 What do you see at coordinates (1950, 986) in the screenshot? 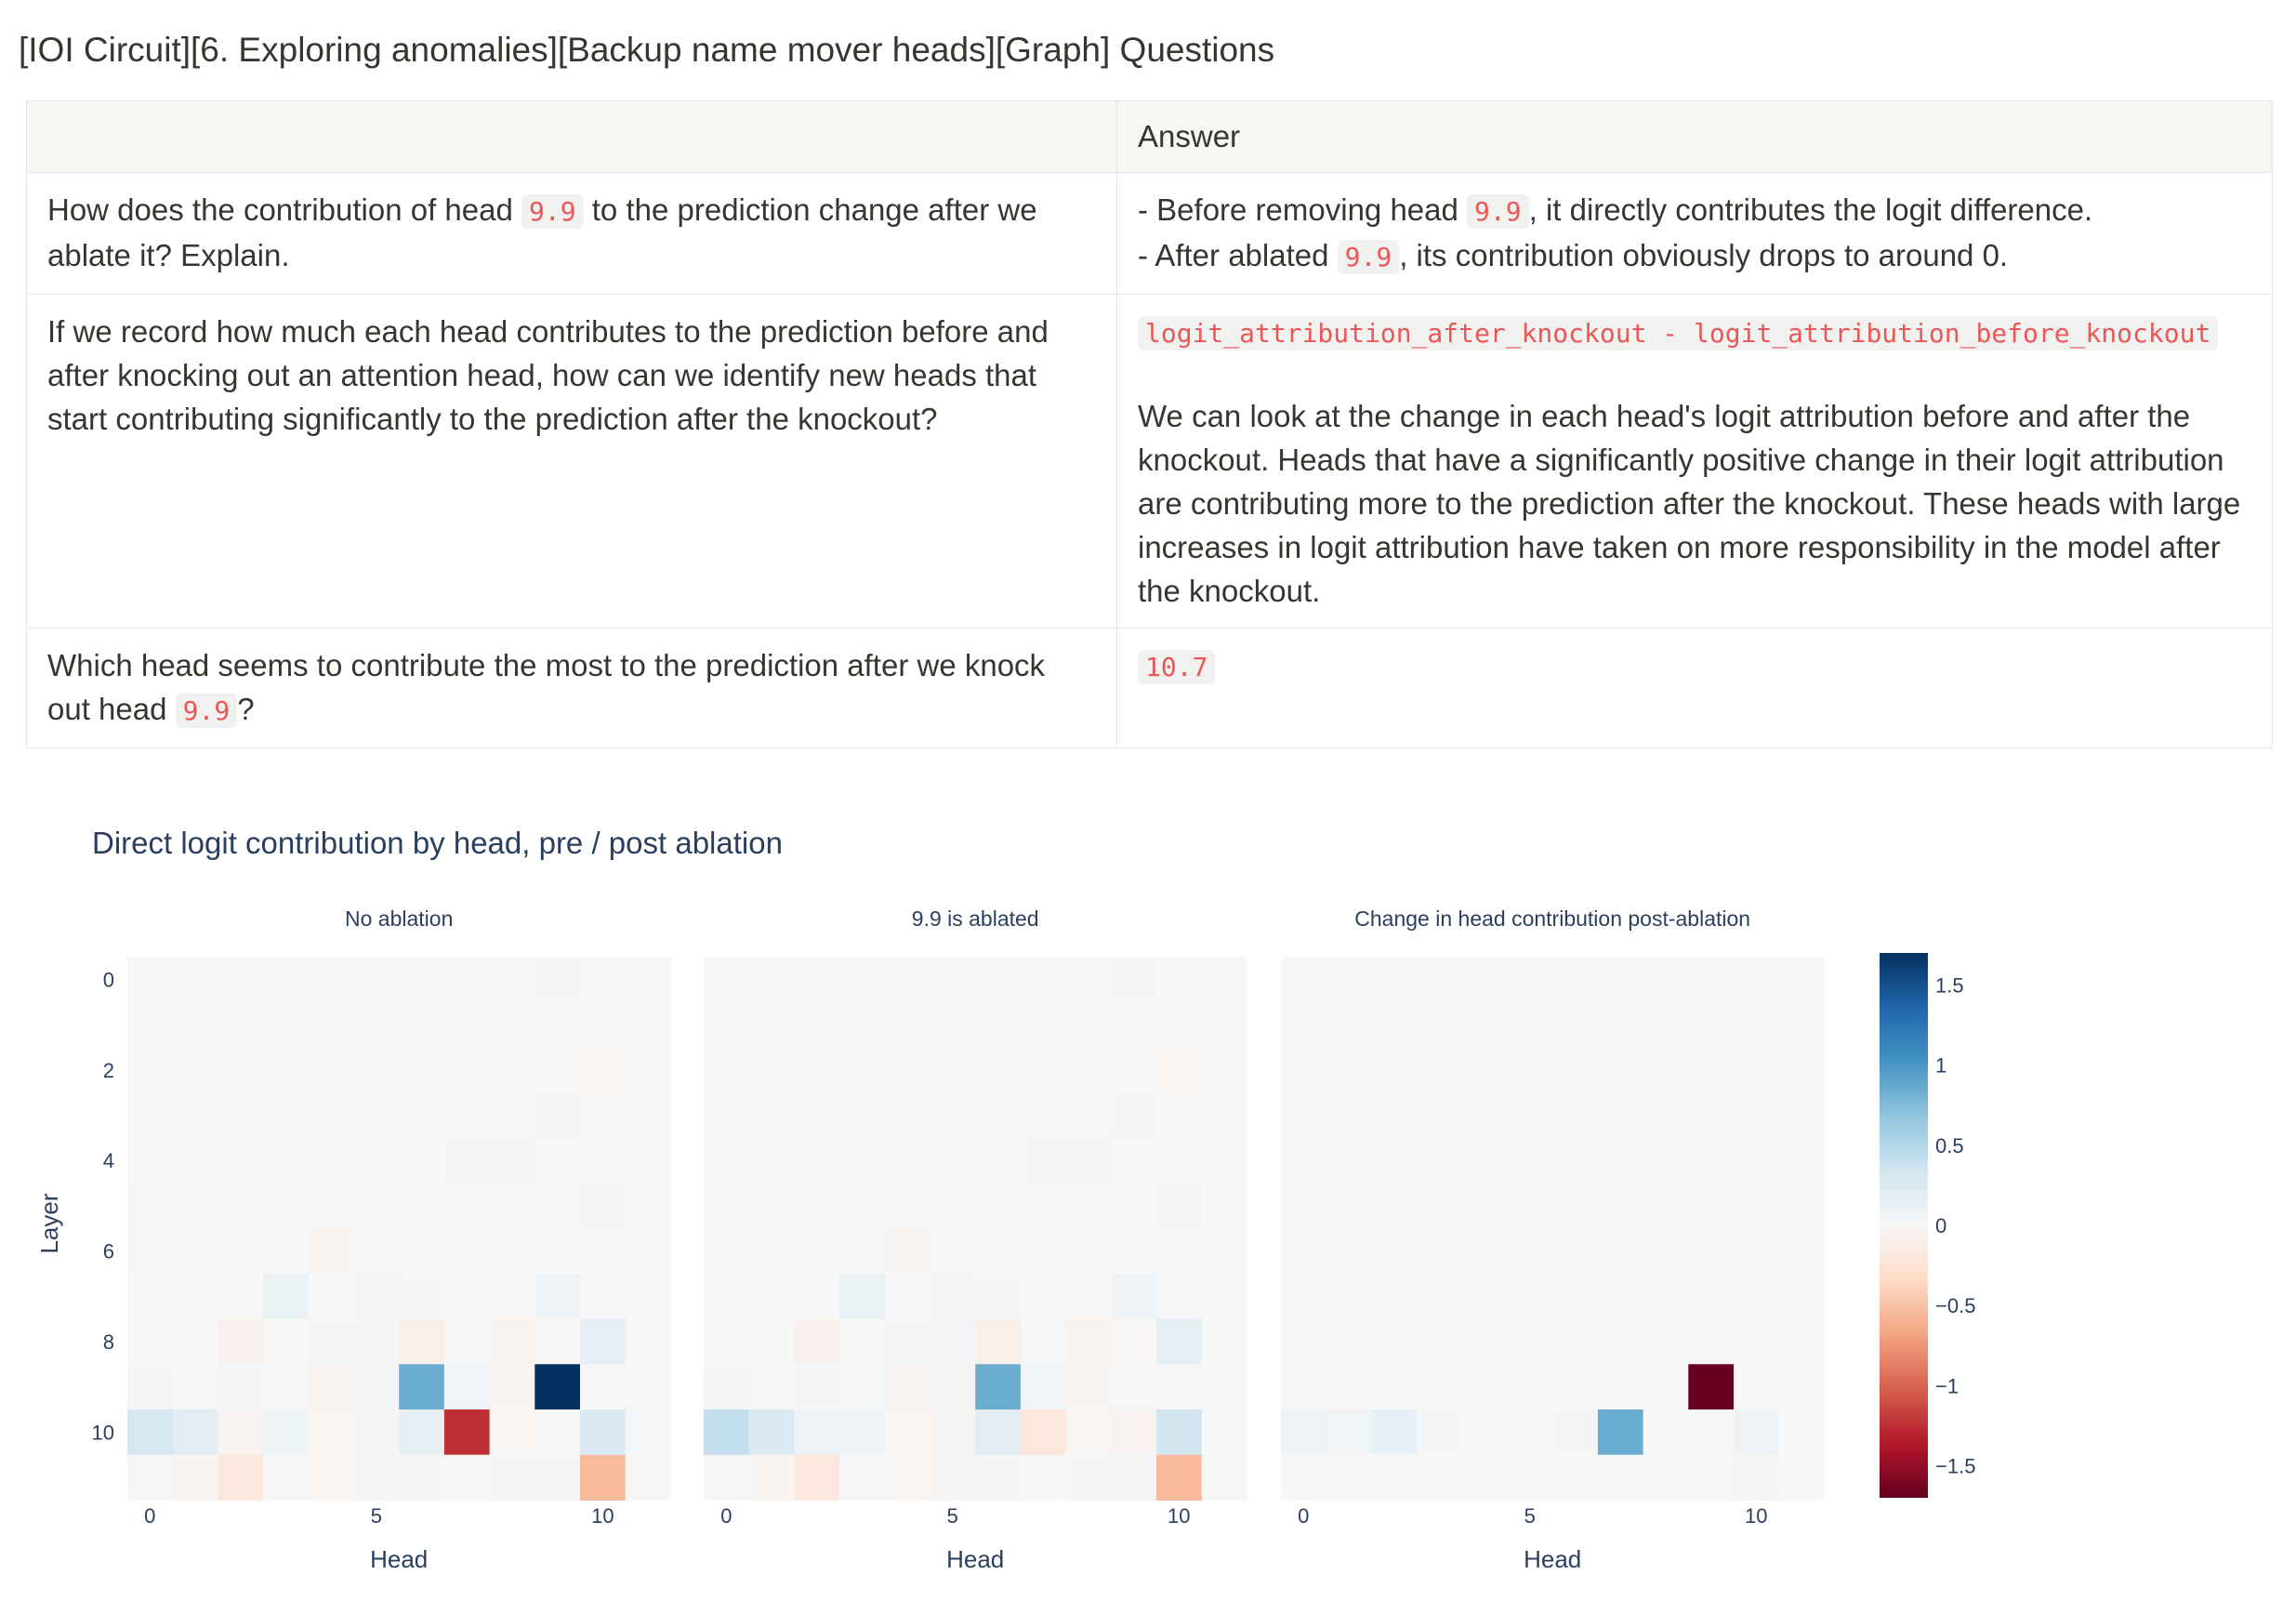
I see `colorbar-tick-label: 1.5` at bounding box center [1950, 986].